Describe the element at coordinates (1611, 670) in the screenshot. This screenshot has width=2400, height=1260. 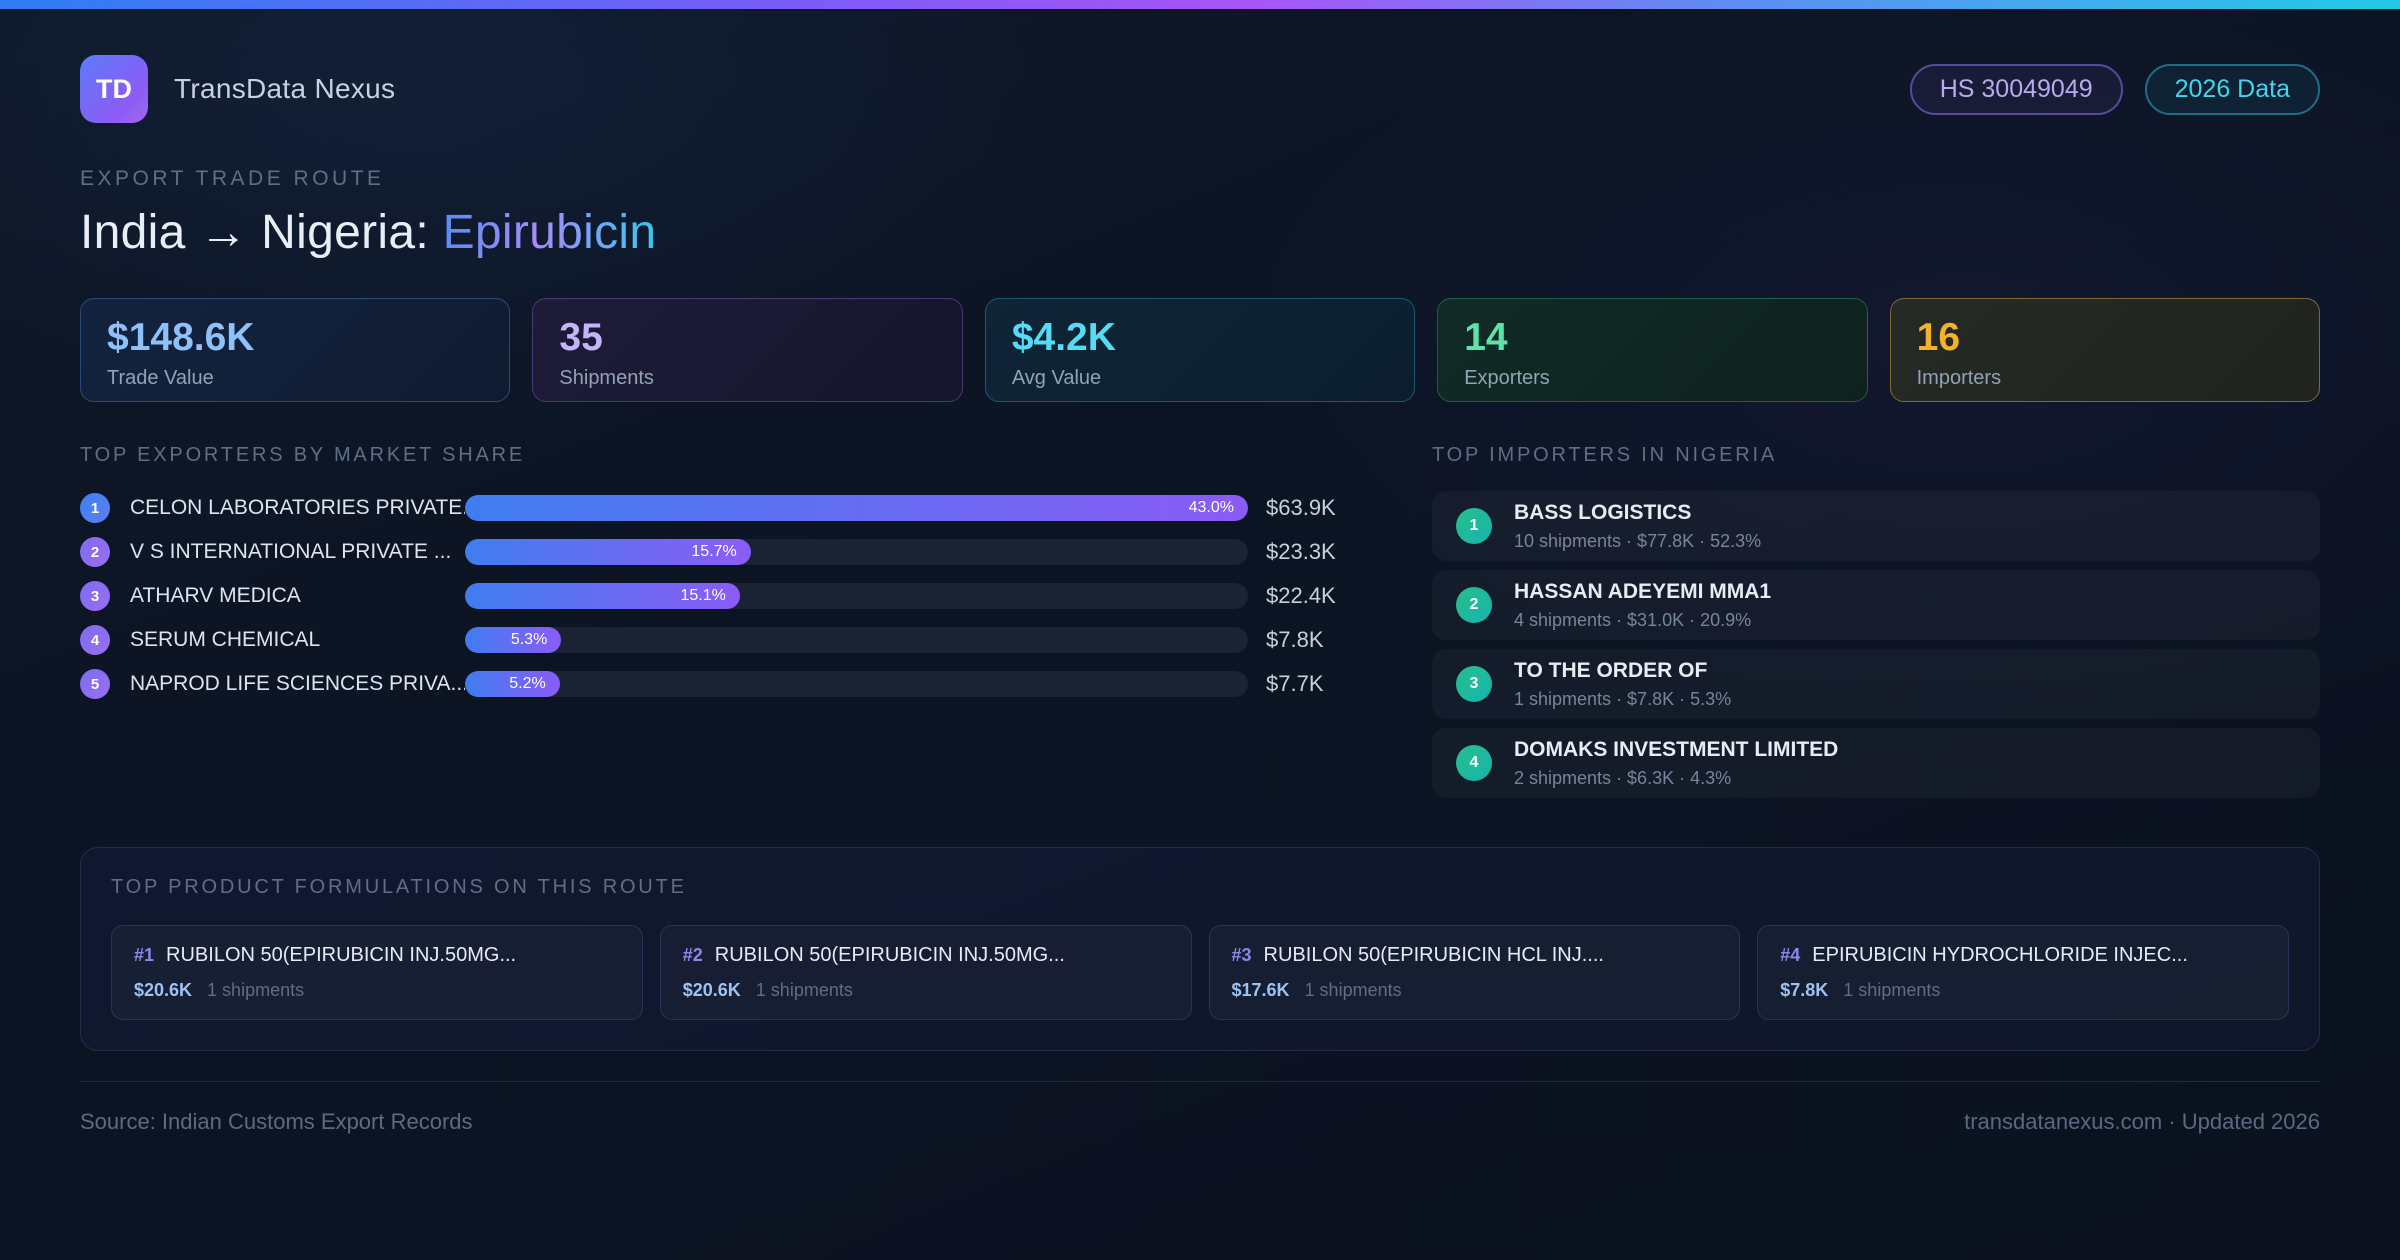
I see `importer-name: TO THE ORDER OF` at that location.